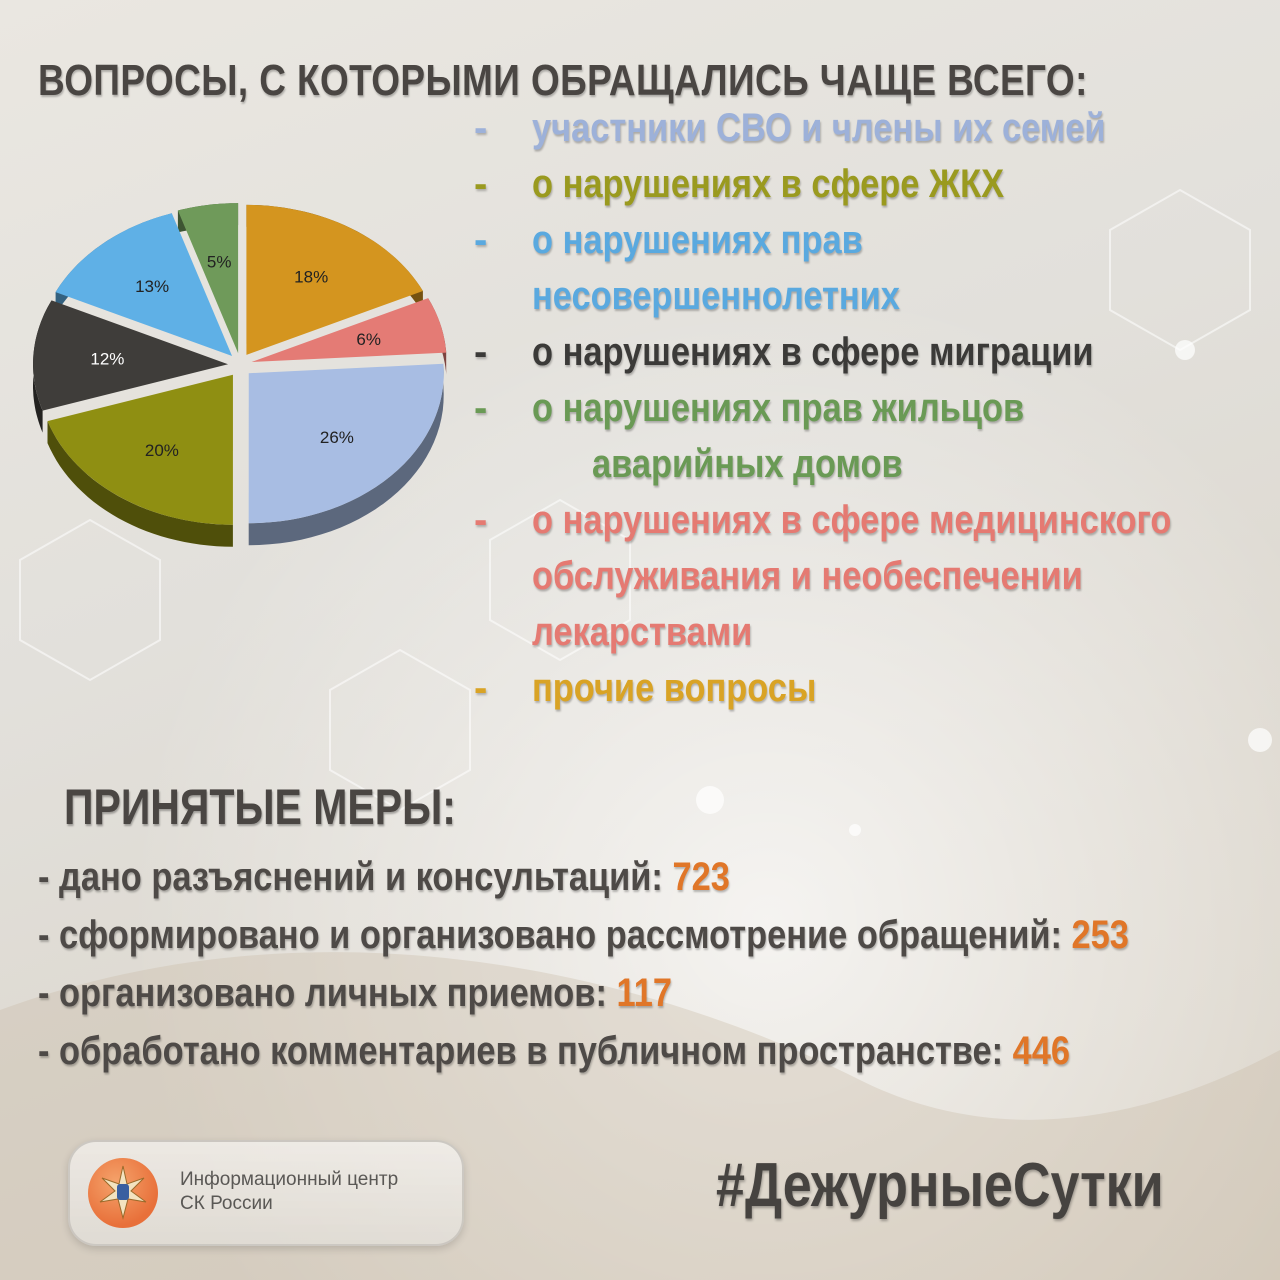  I want to click on legend-label: обслуживания и необеспечении, so click(807, 576).